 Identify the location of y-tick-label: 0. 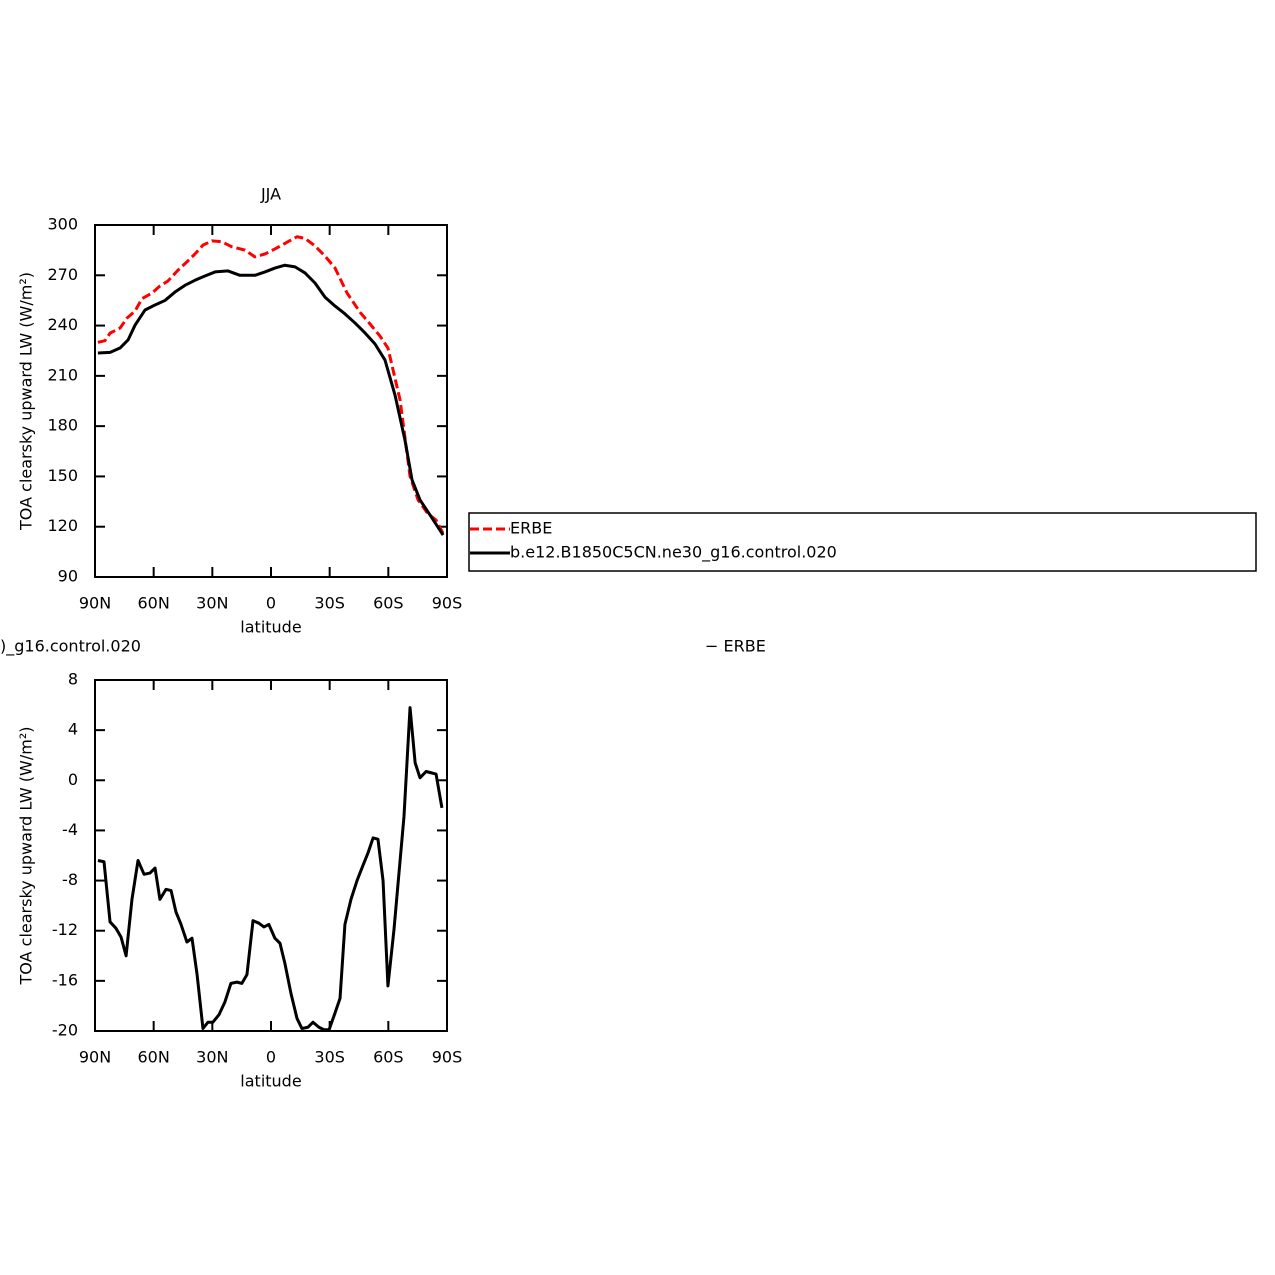
(73, 779).